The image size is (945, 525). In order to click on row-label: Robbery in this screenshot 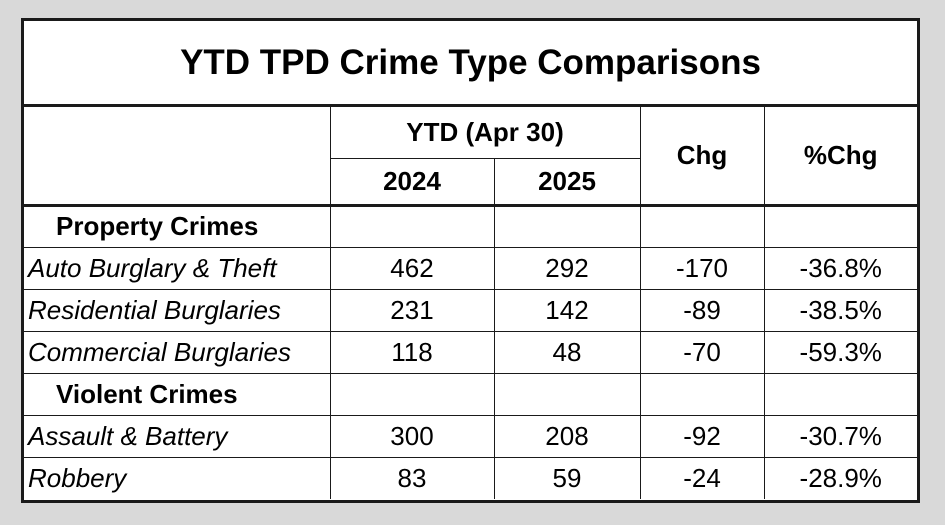, I will do `click(177, 477)`.